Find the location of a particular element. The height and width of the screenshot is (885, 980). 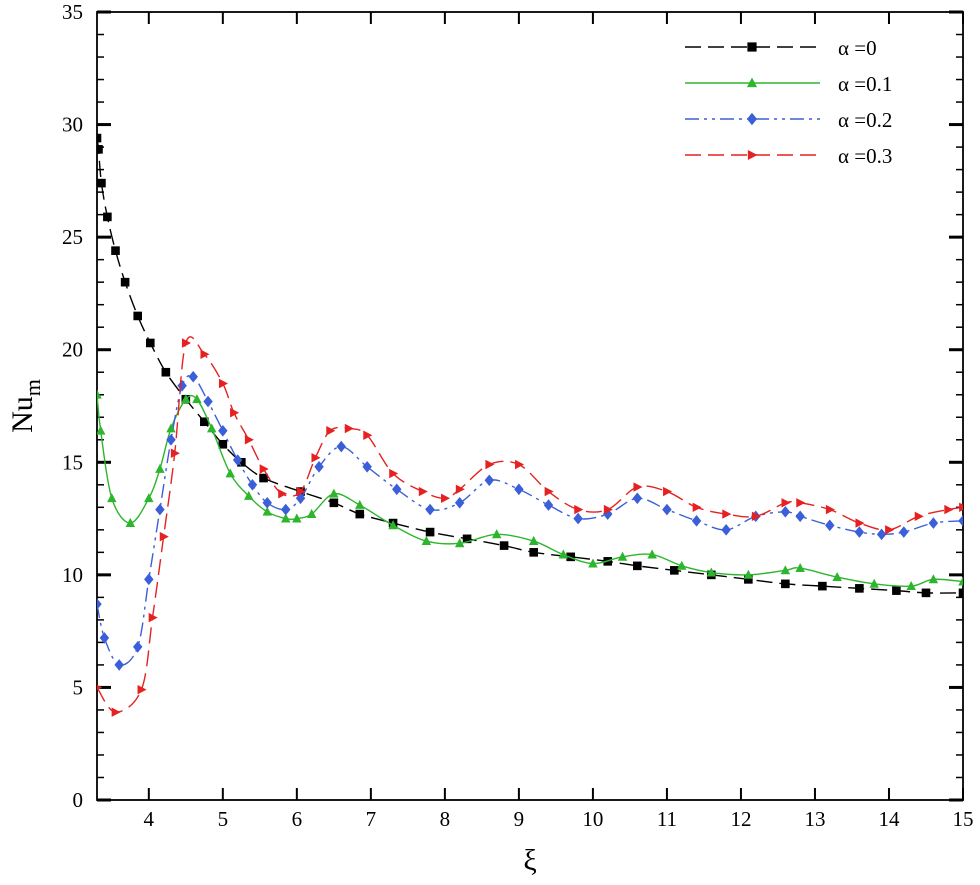

legend-label: α =0.1 is located at coordinates (865, 84).